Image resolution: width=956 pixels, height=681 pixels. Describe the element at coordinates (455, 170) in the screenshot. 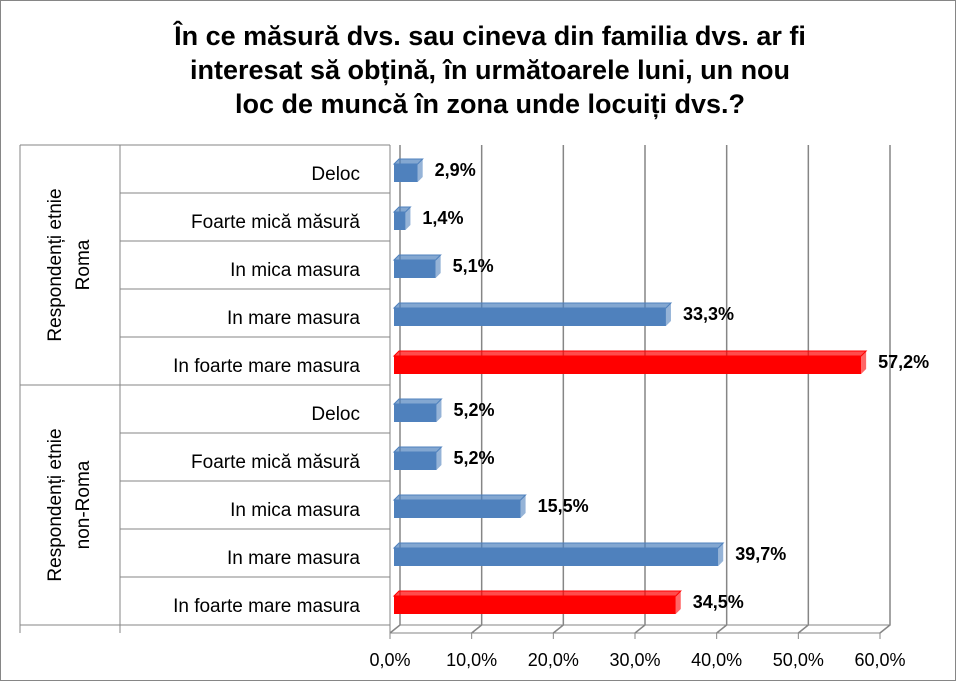

I see `value-label: 2,9%` at that location.